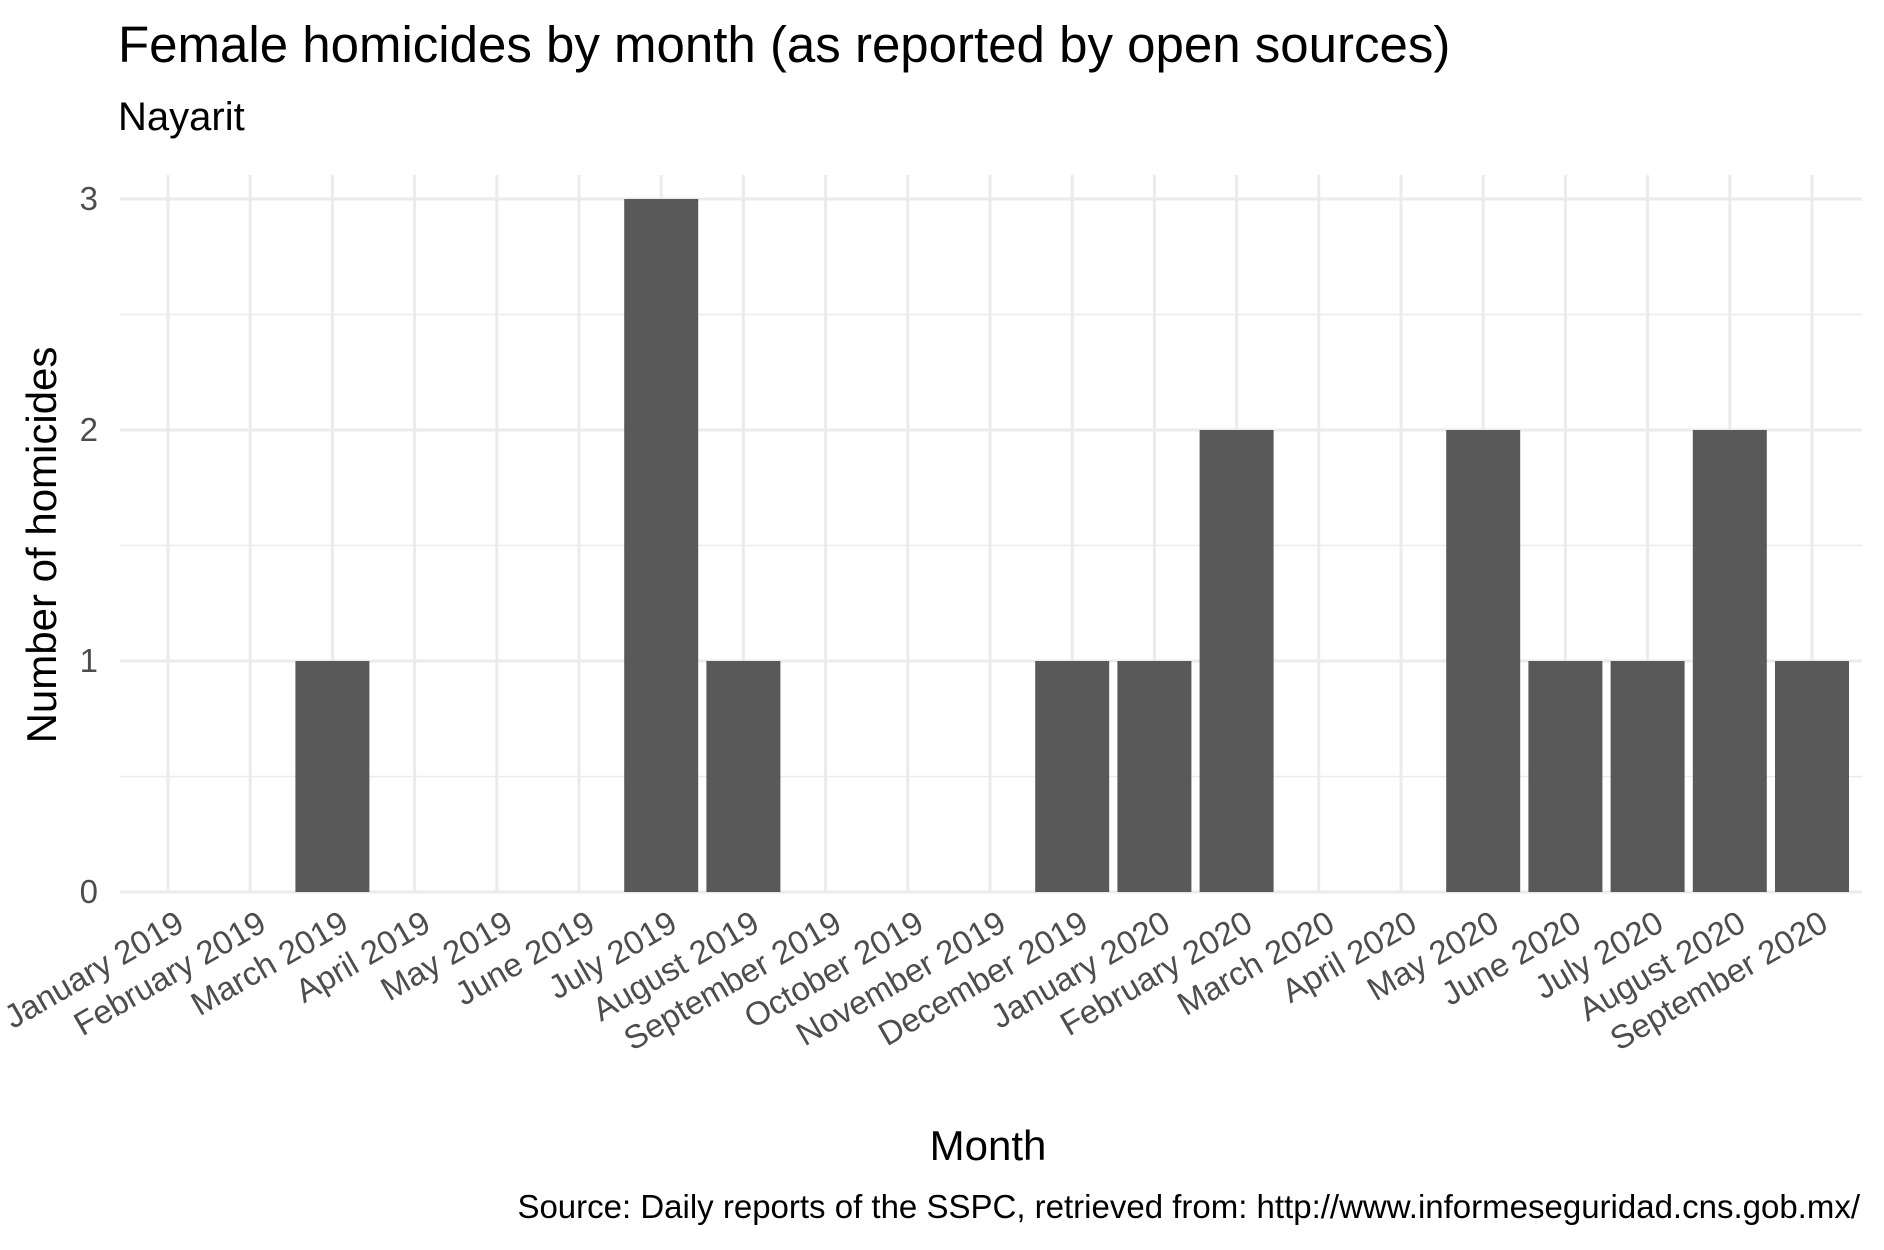 This screenshot has height=1250, width=1884. Describe the element at coordinates (41, 545) in the screenshot. I see `y-axis-label: Number of homicides` at that location.